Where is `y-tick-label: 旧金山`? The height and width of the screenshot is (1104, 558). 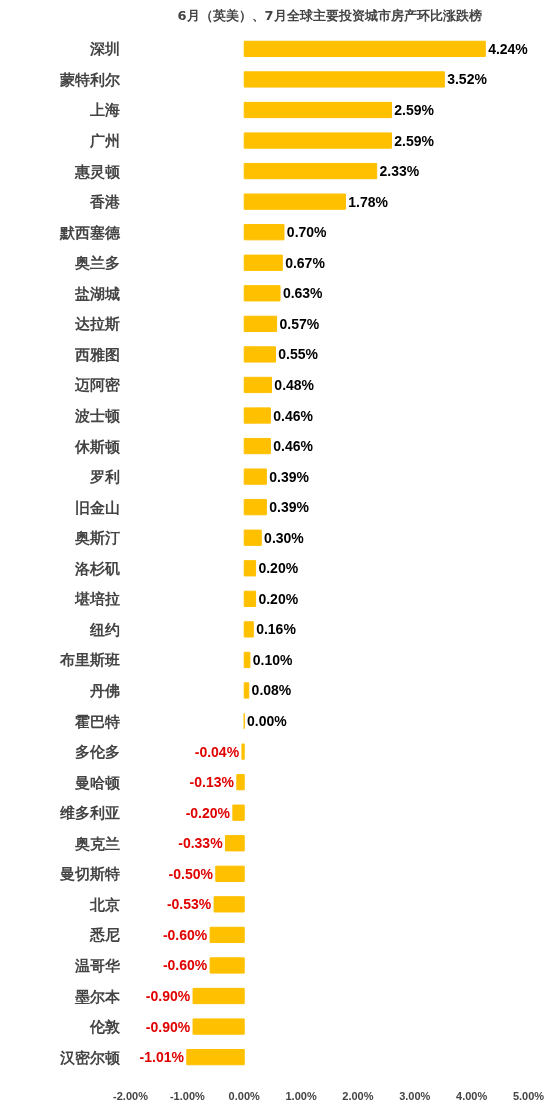 y-tick-label: 旧金山 is located at coordinates (97, 507).